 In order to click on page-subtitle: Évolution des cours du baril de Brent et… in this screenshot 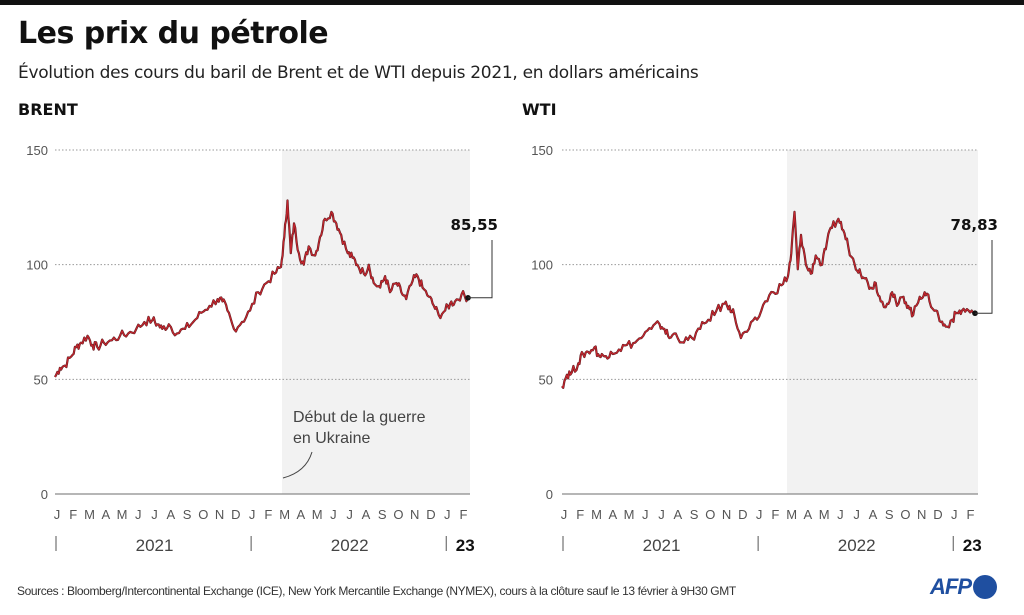, I will do `click(358, 73)`.